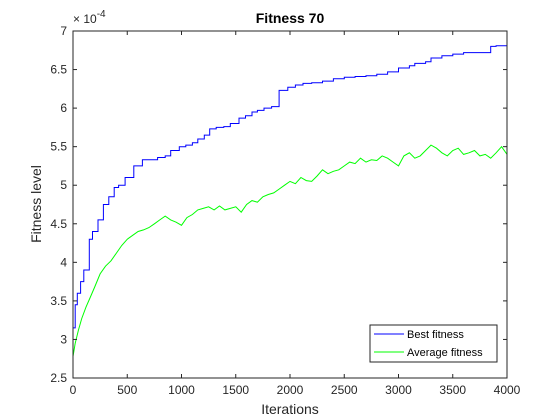  Describe the element at coordinates (58, 224) in the screenshot. I see `y-tick-label: 4.5` at that location.